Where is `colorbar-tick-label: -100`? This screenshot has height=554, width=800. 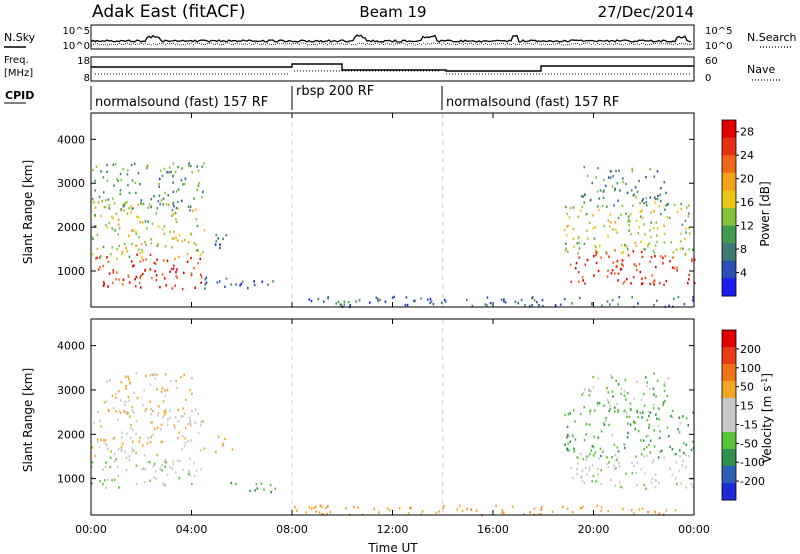 colorbar-tick-label: -100 is located at coordinates (752, 462).